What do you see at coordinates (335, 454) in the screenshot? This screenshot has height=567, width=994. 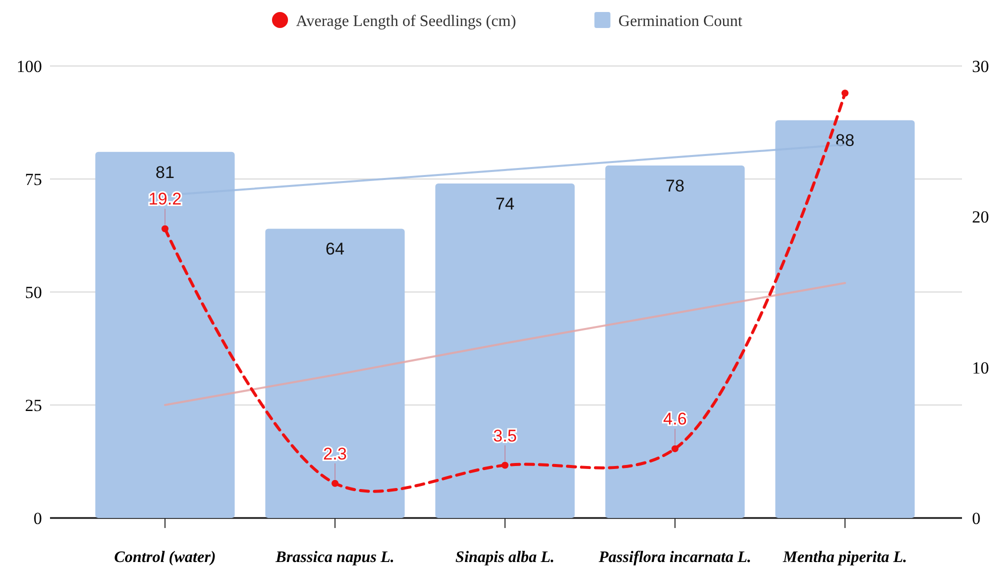 I see `data-label: 2.3` at bounding box center [335, 454].